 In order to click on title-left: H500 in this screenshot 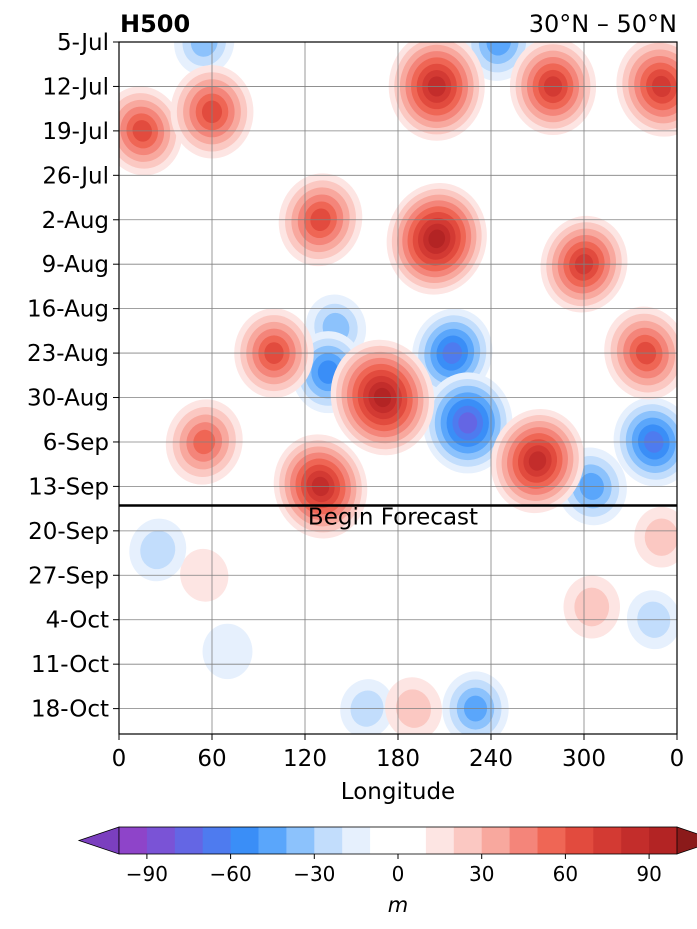, I will do `click(155, 24)`.